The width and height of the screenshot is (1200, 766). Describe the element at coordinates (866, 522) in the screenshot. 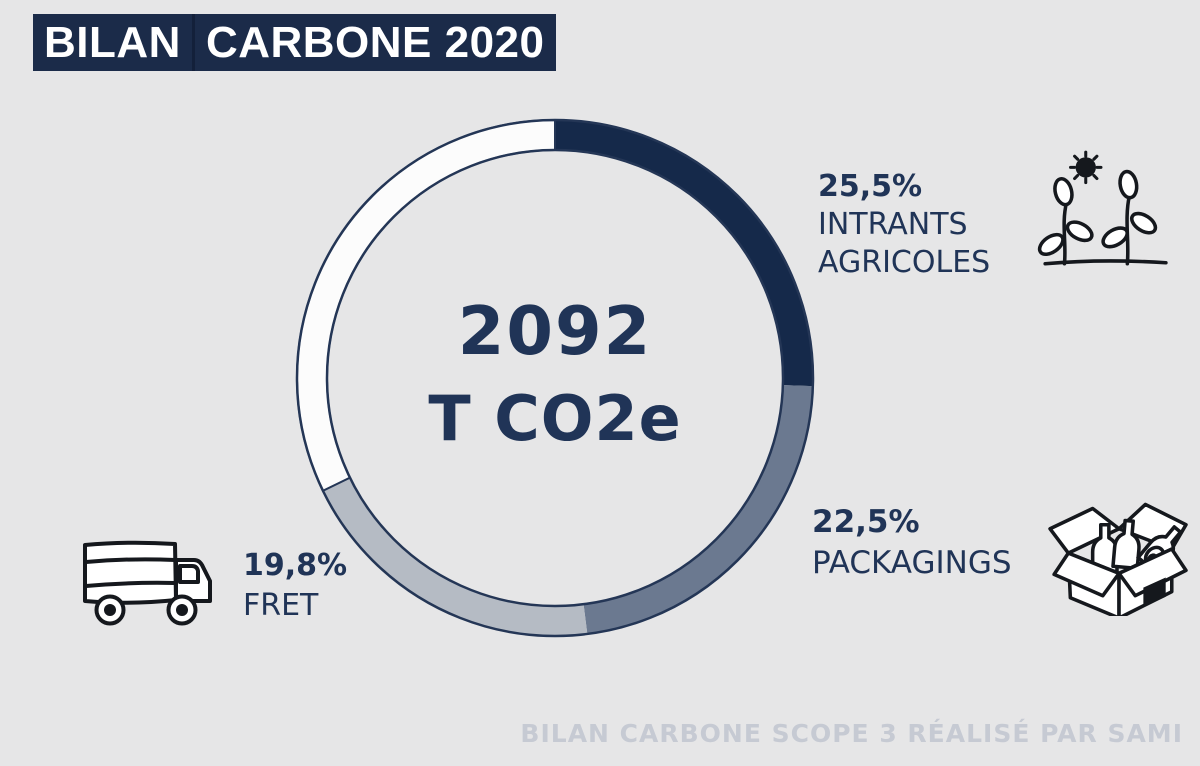

I see `packagings-pct: 22,5%` at that location.